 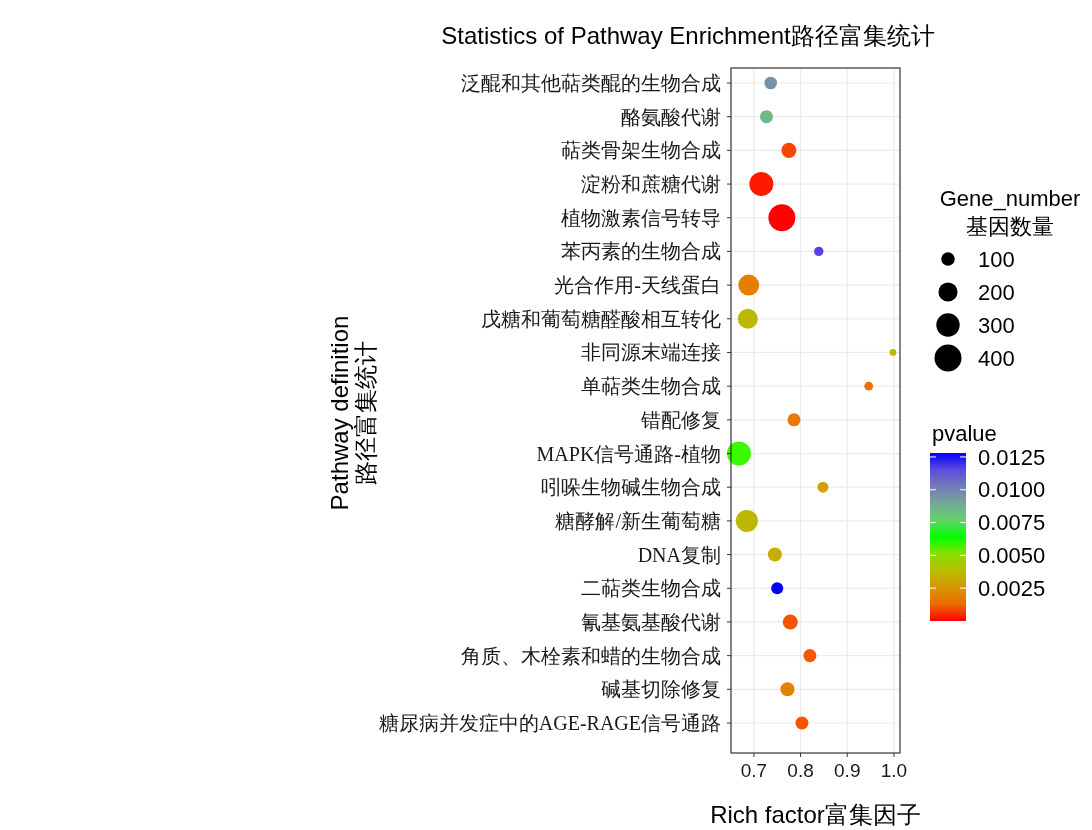 What do you see at coordinates (641, 251) in the screenshot?
I see `y-tick-label: 苯丙素的生物合成` at bounding box center [641, 251].